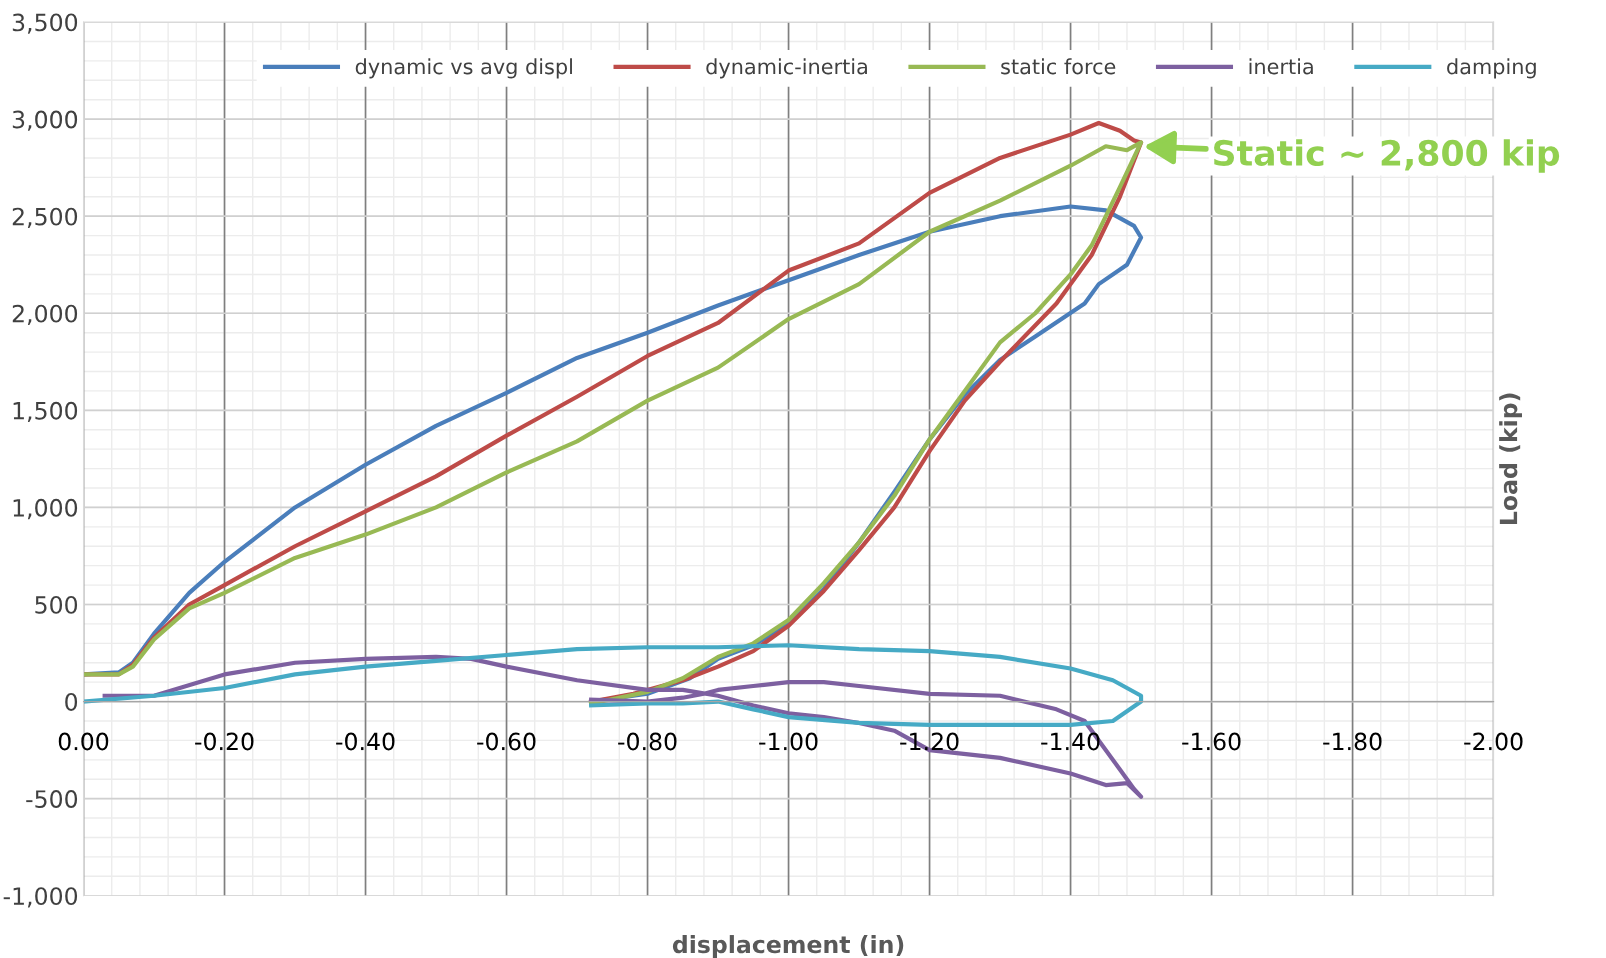  Describe the element at coordinates (1070, 741) in the screenshot. I see `x-tick-label: -1.40` at that location.